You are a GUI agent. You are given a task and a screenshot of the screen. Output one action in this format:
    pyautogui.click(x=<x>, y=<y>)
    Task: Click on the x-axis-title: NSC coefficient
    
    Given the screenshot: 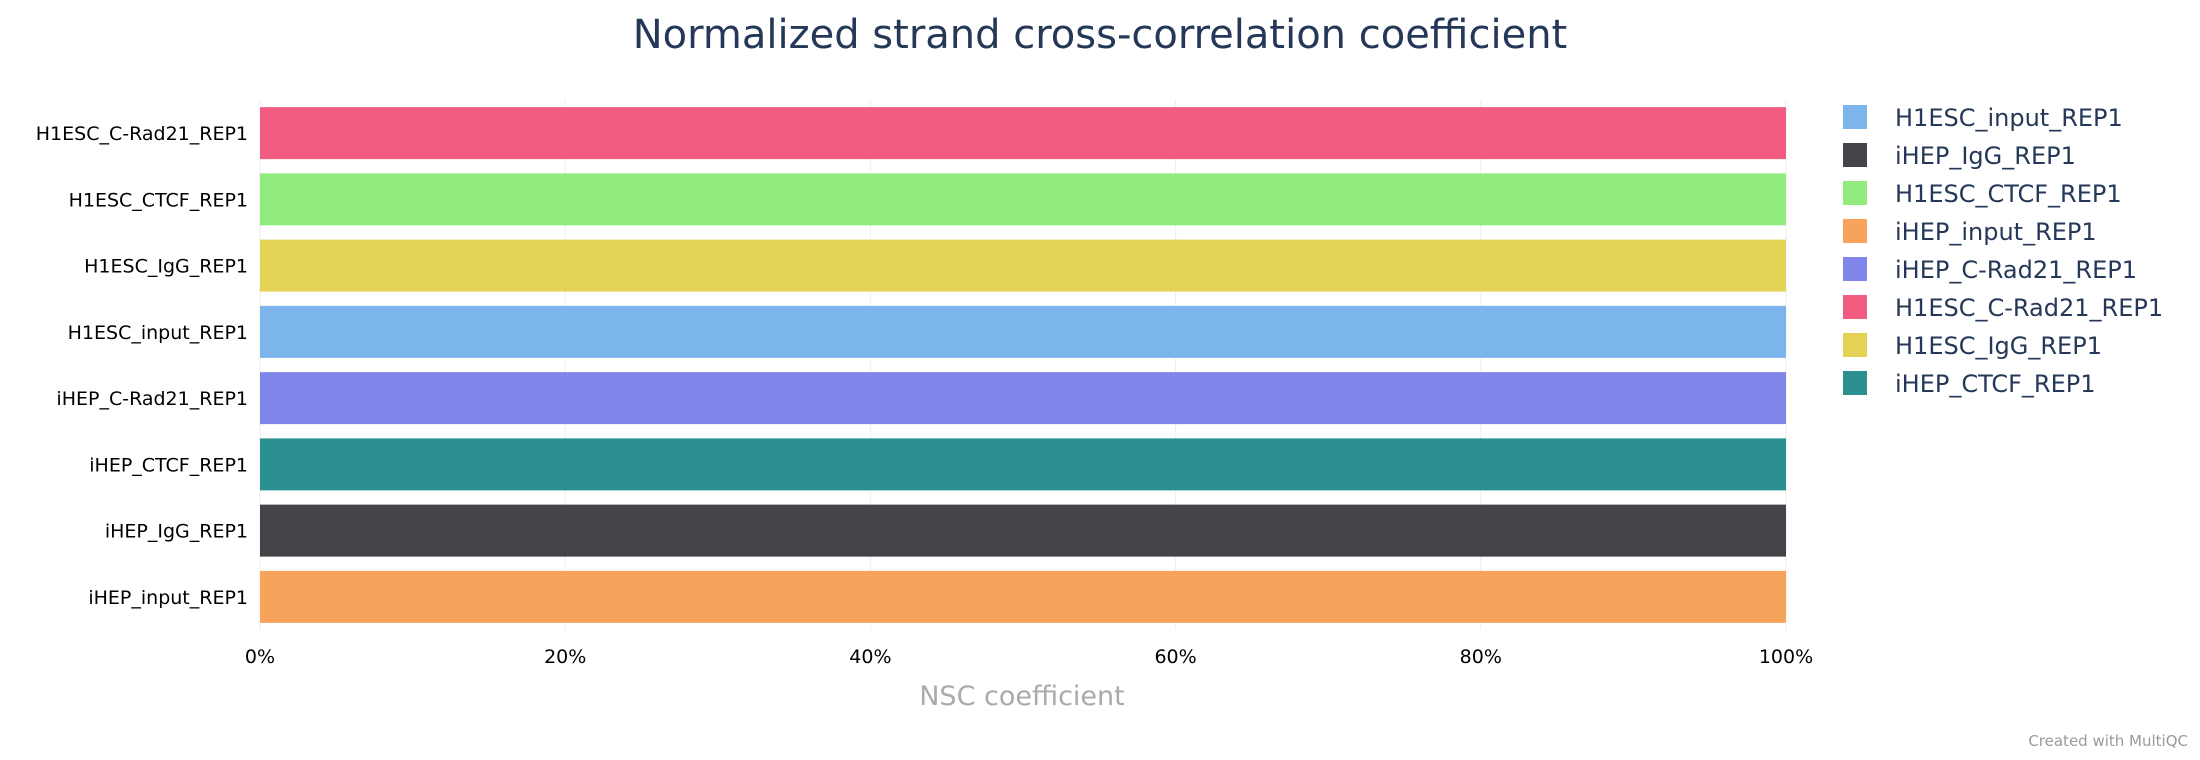 What is the action you would take?
    pyautogui.click(x=1022, y=696)
    